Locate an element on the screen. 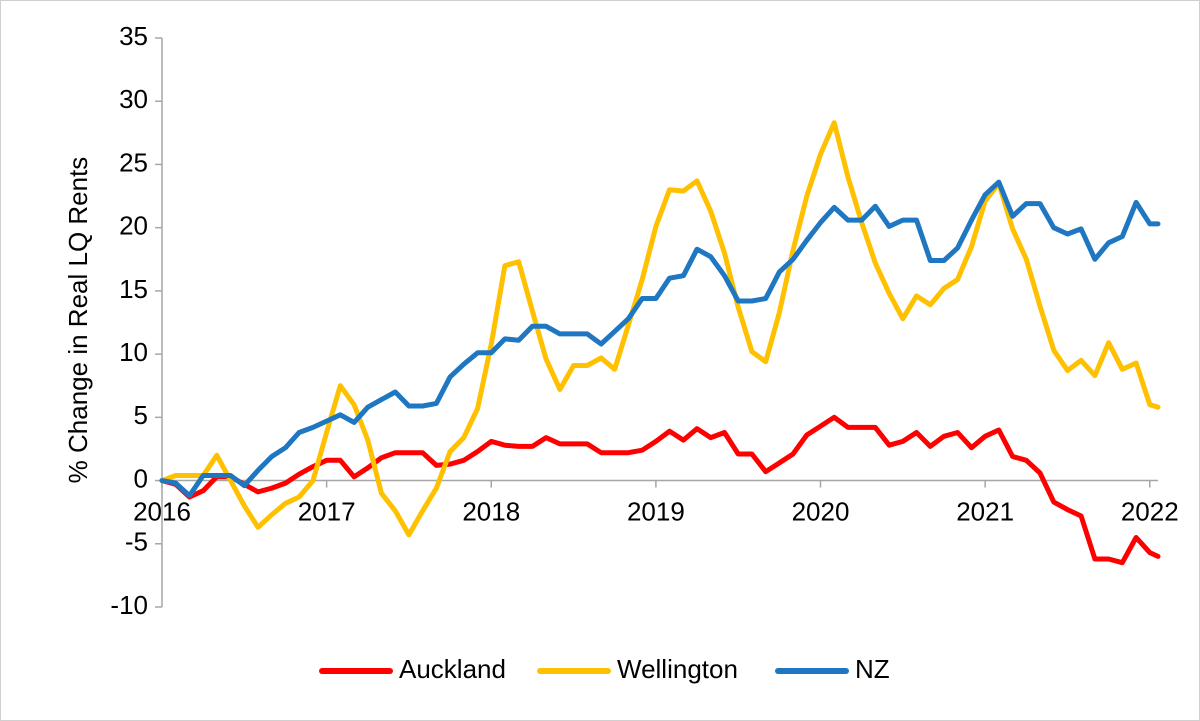 The width and height of the screenshot is (1200, 721). y-tick-label: 0 is located at coordinates (141, 478).